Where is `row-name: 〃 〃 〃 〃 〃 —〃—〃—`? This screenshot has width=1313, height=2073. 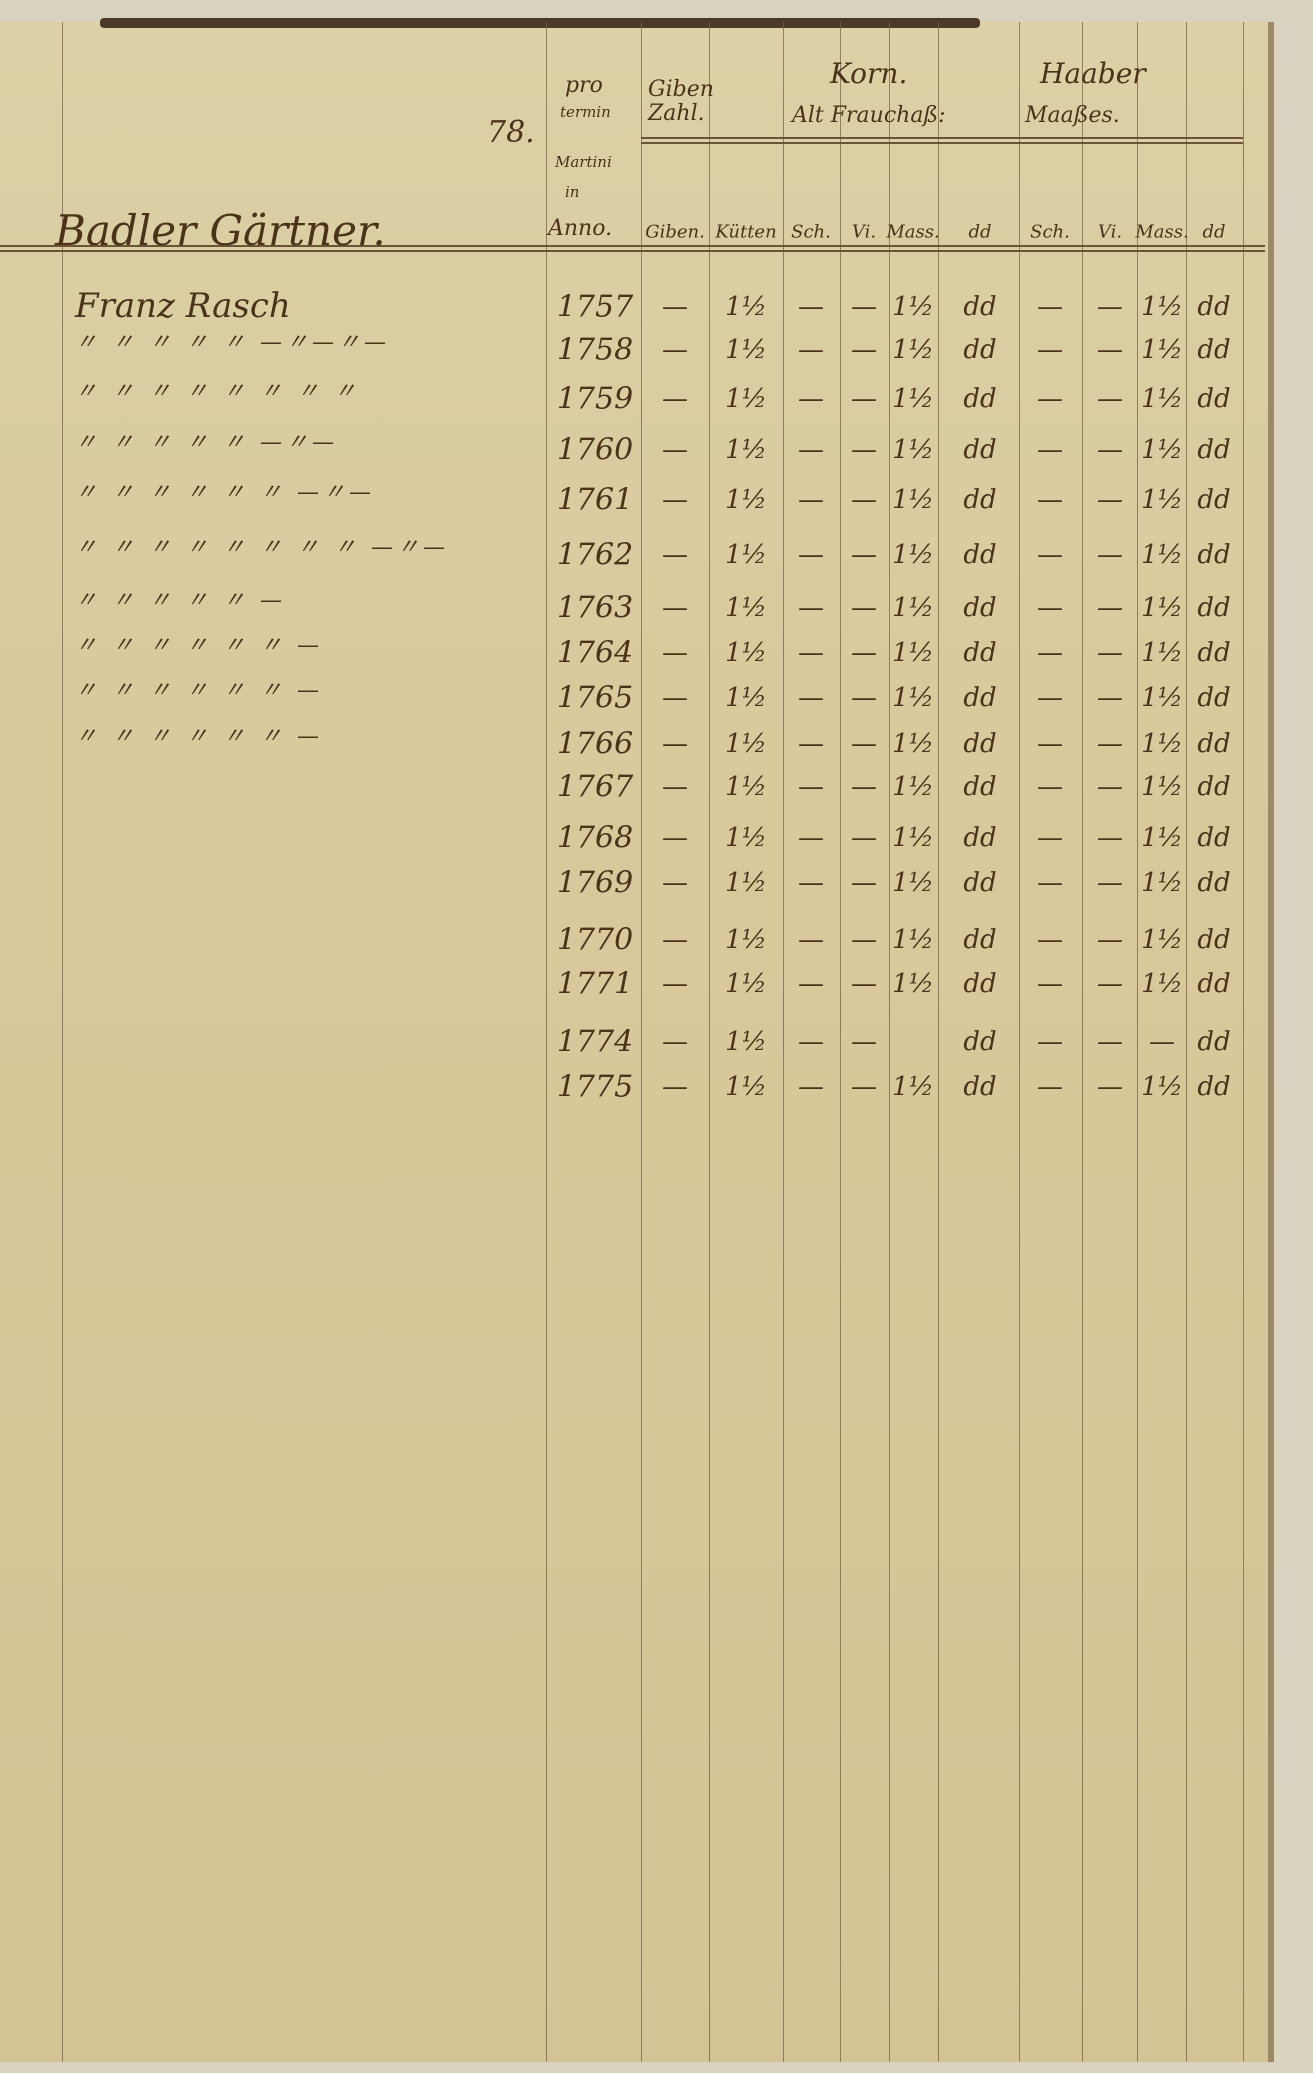
row-name: 〃 〃 〃 〃 〃 —〃—〃— is located at coordinates (232, 342).